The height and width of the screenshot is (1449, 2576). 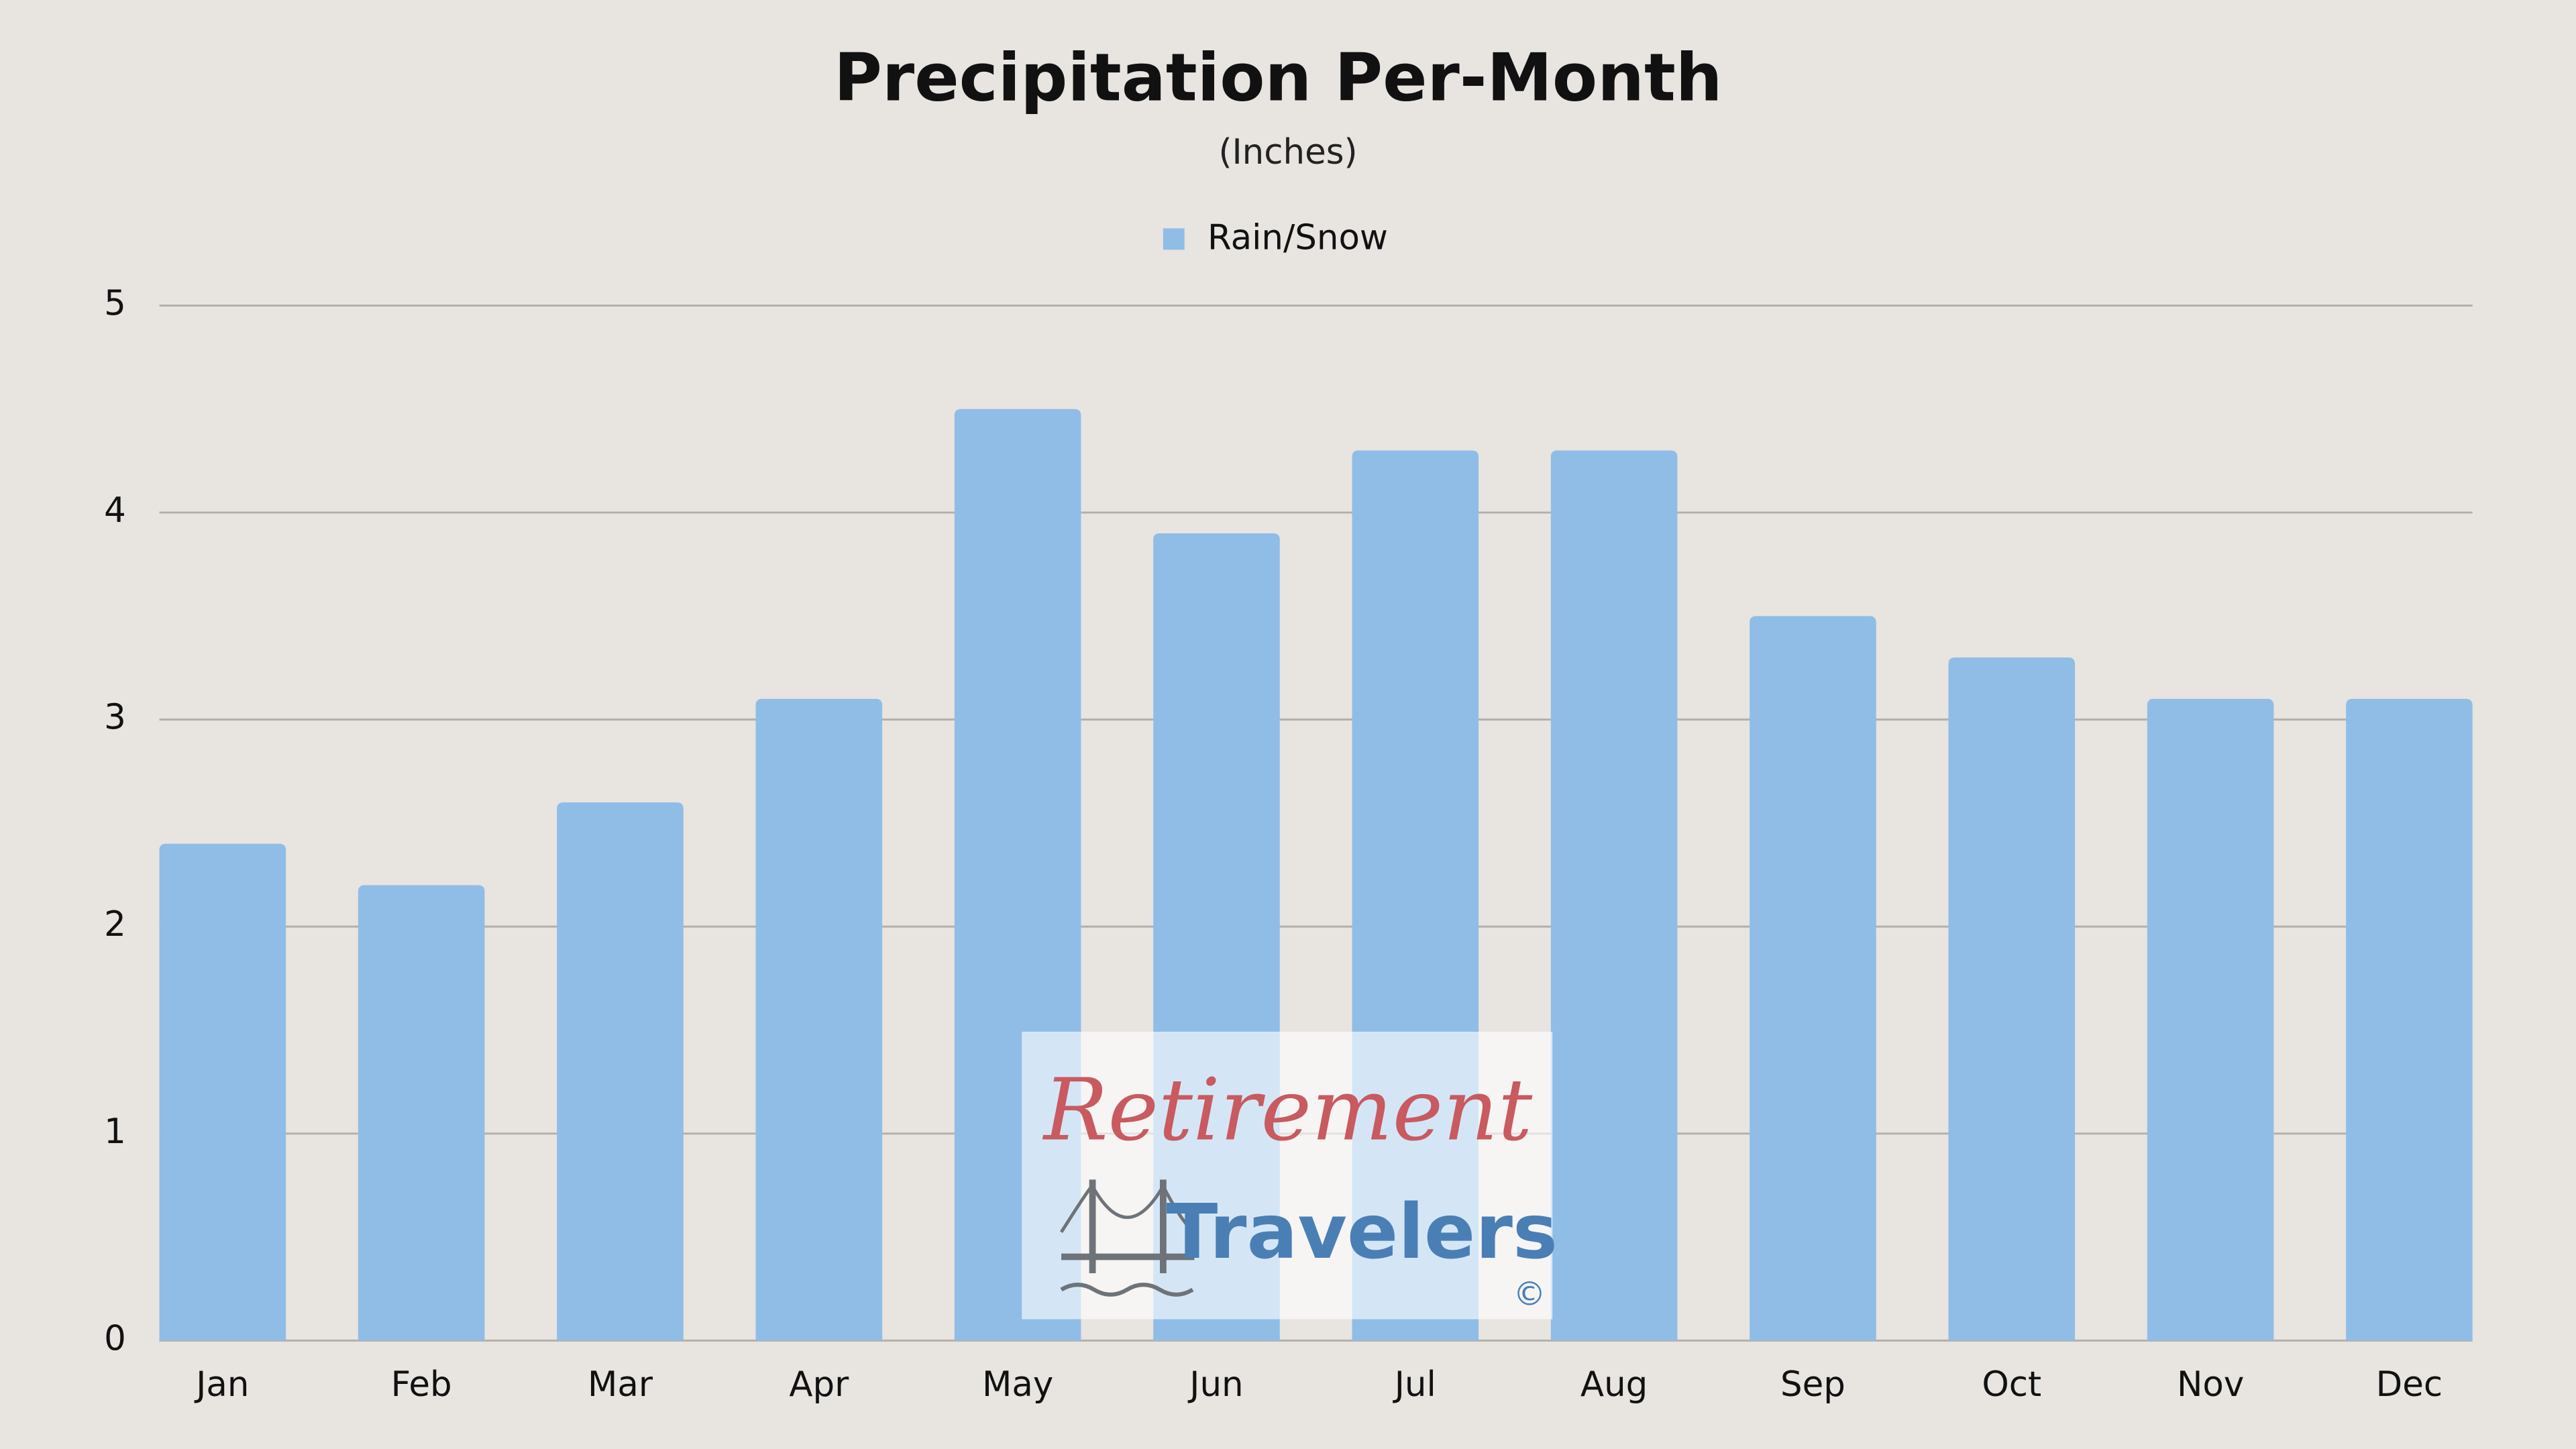 I want to click on chart-title: Precipitation Per-Month, so click(x=1278, y=78).